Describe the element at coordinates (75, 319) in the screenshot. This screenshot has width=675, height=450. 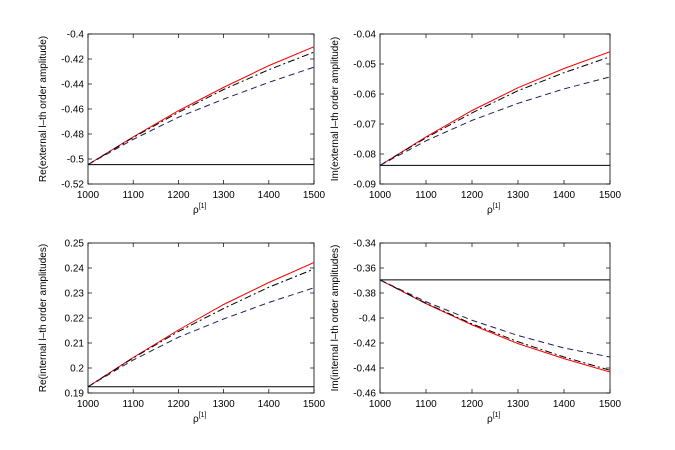
I see `y-tick-label: 0.22` at that location.